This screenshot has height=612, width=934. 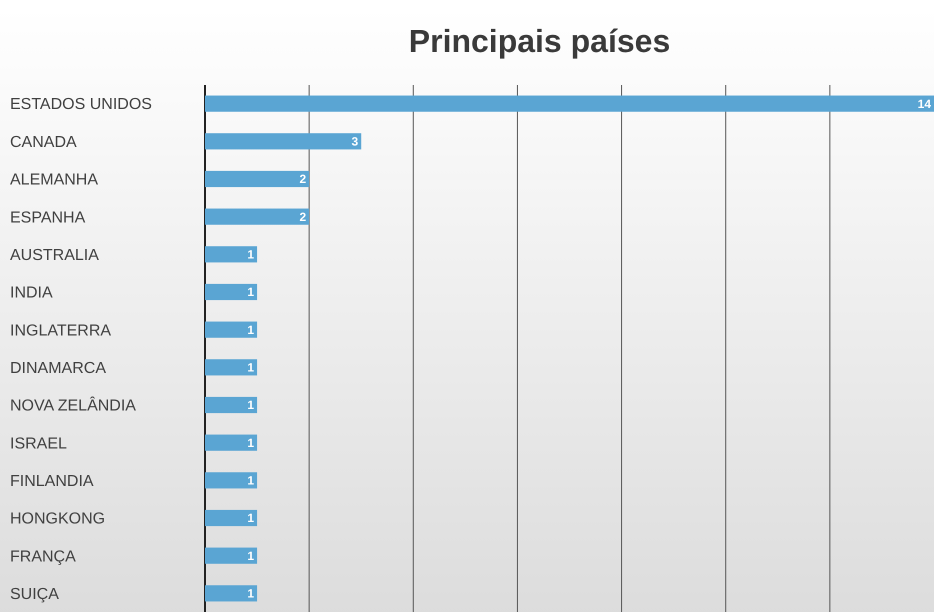 I want to click on y-tick-label: CANADA, so click(x=44, y=142).